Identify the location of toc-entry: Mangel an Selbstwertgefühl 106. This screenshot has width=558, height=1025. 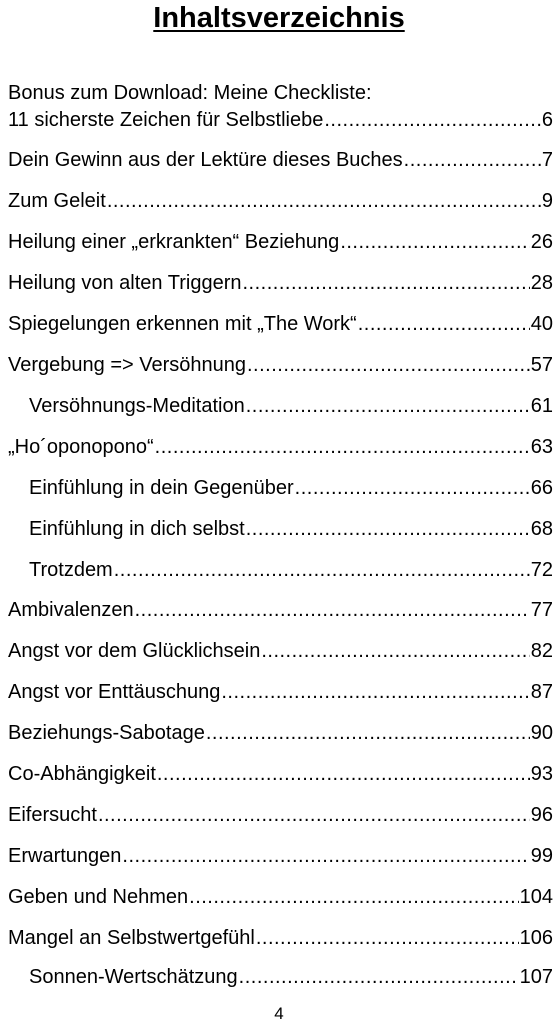
(280, 938).